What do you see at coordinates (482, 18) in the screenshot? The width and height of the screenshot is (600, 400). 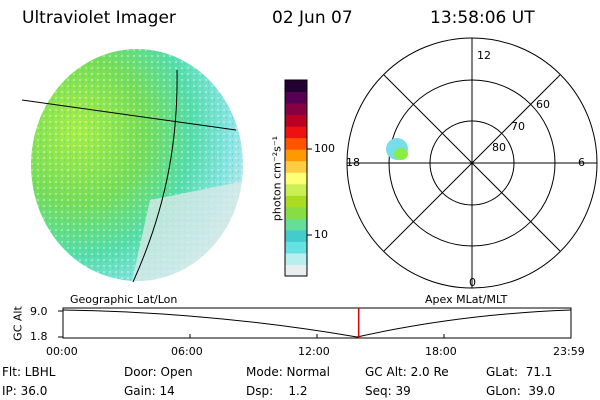 I see `time-label: 13:58:06 UT` at bounding box center [482, 18].